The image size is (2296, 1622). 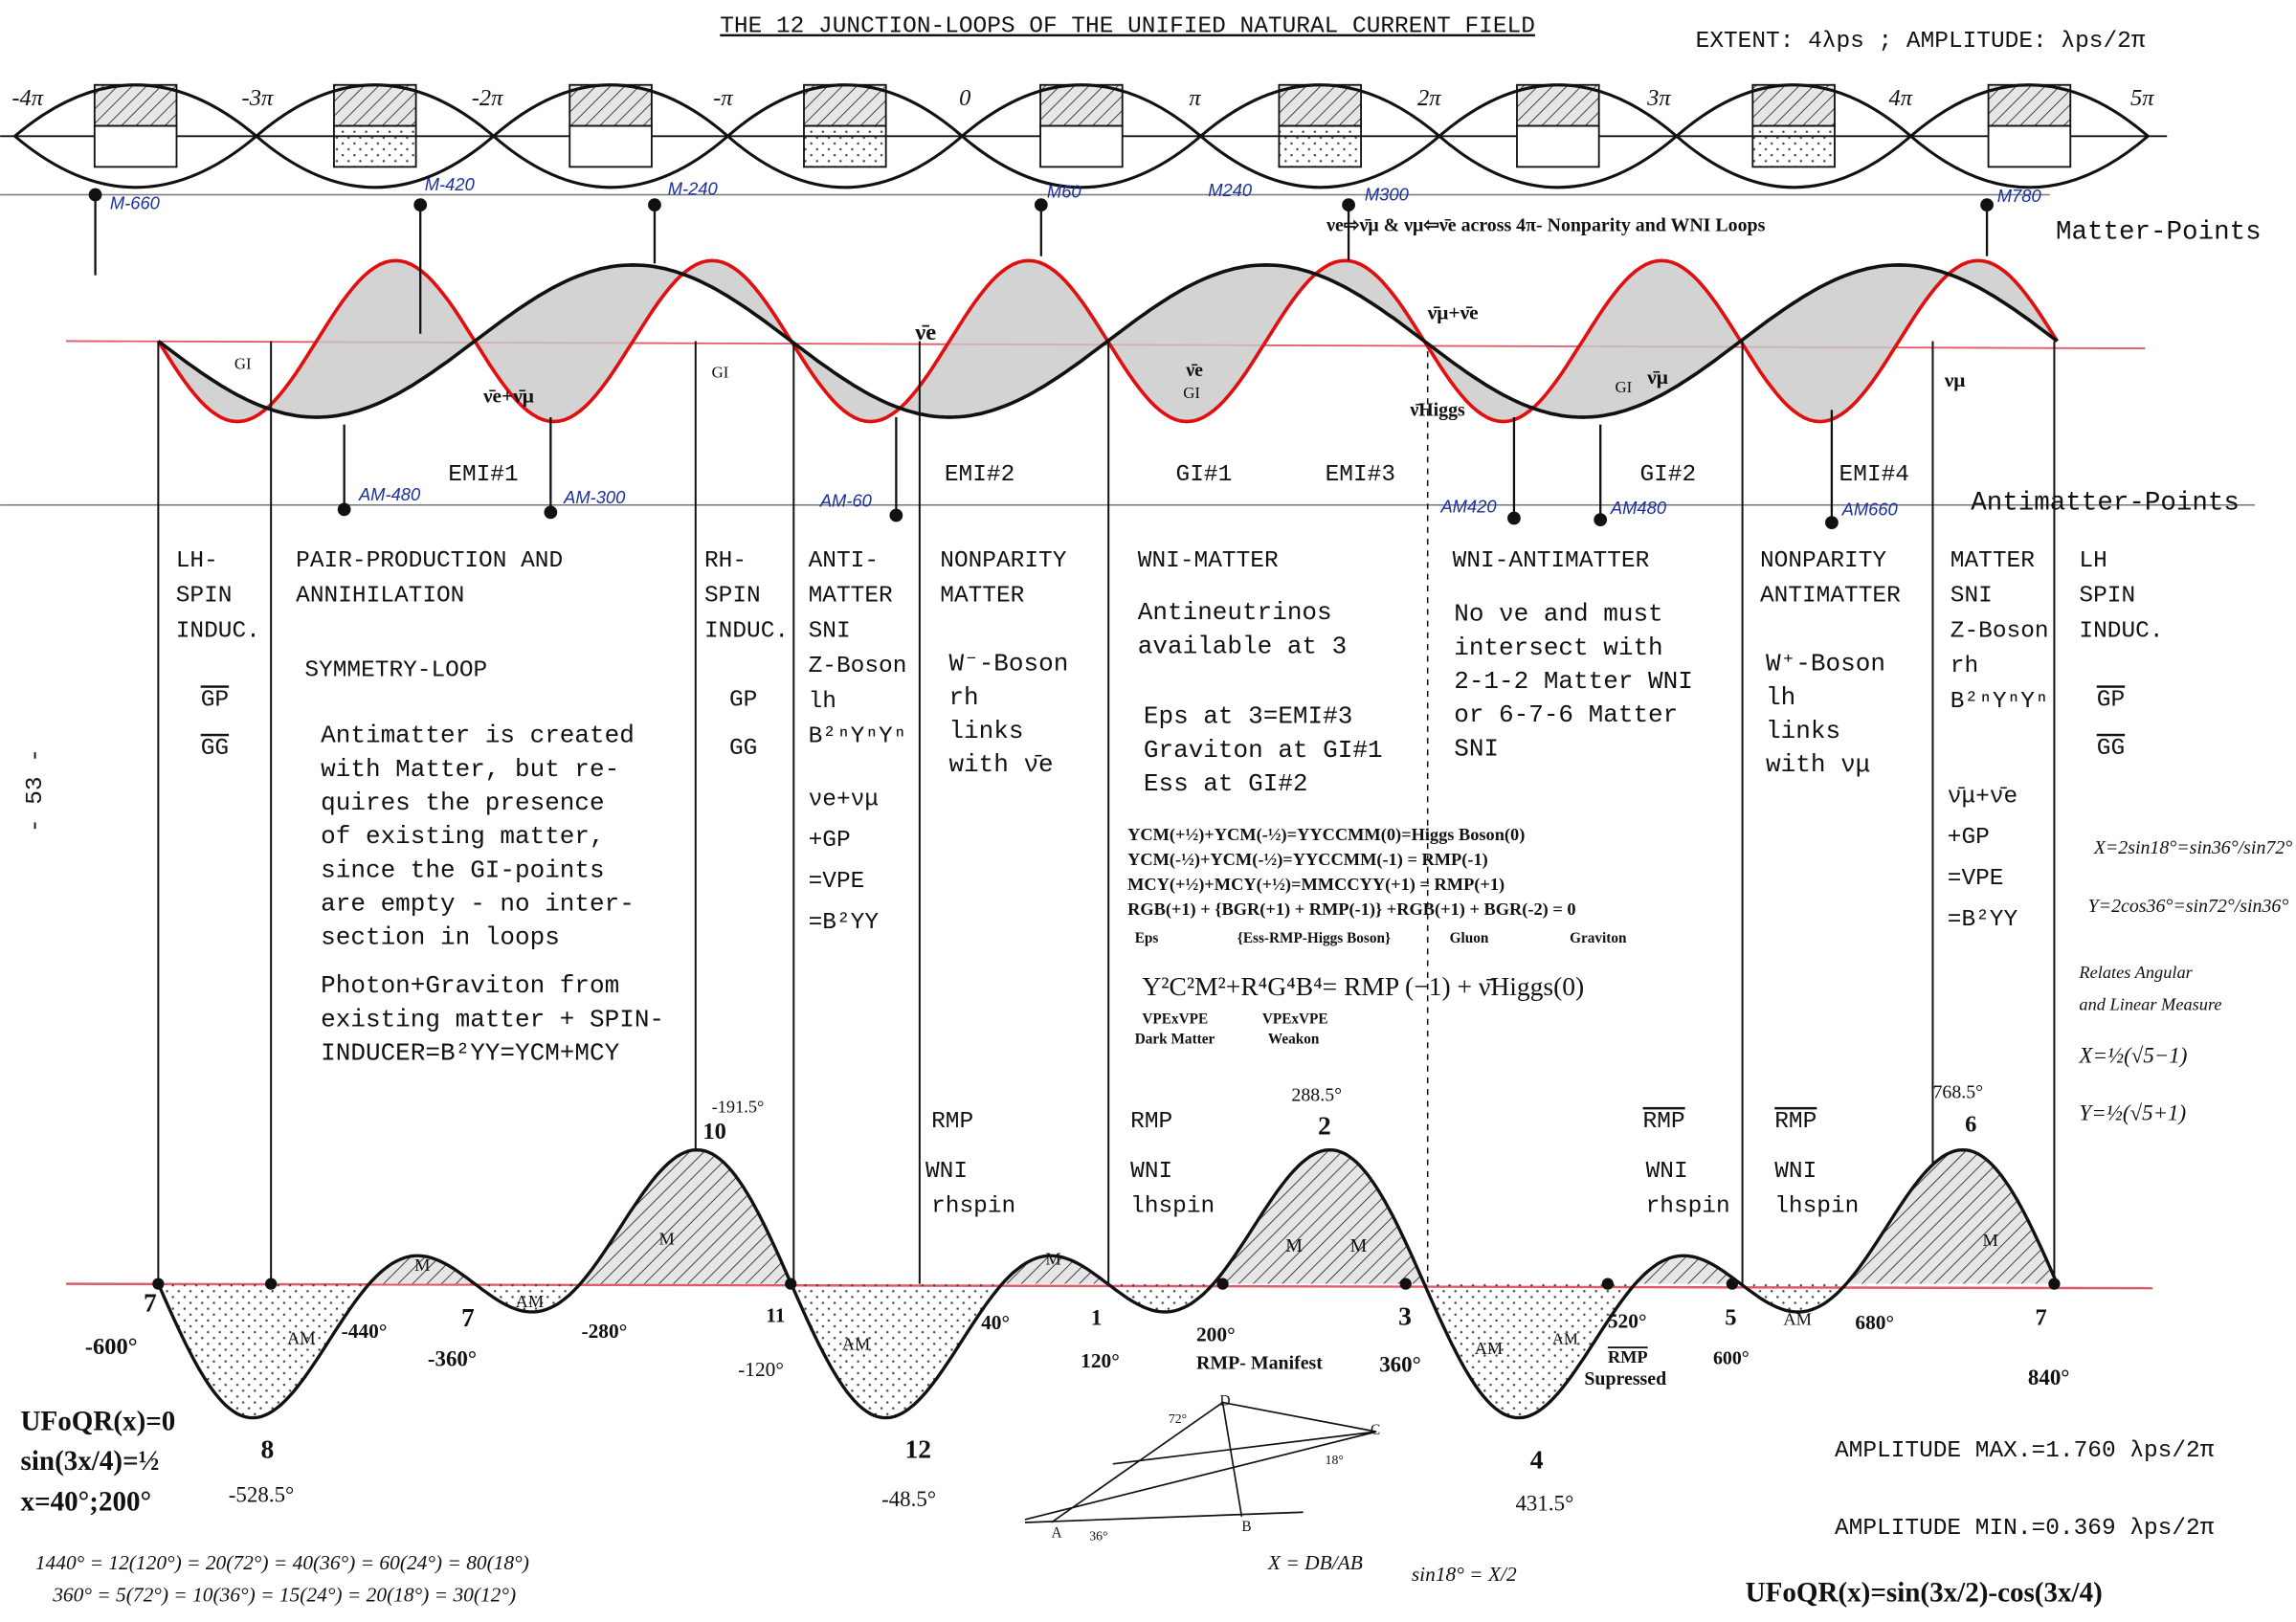 I want to click on text-line: +GP, so click(x=1969, y=838).